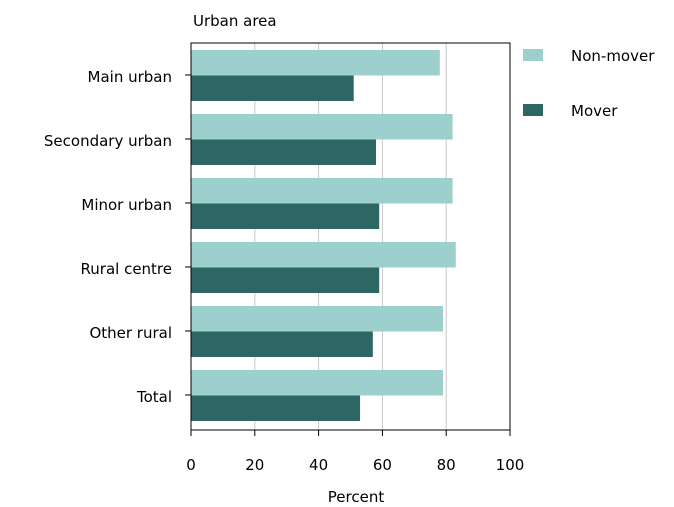  What do you see at coordinates (510, 465) in the screenshot?
I see `x-tick-label: 100` at bounding box center [510, 465].